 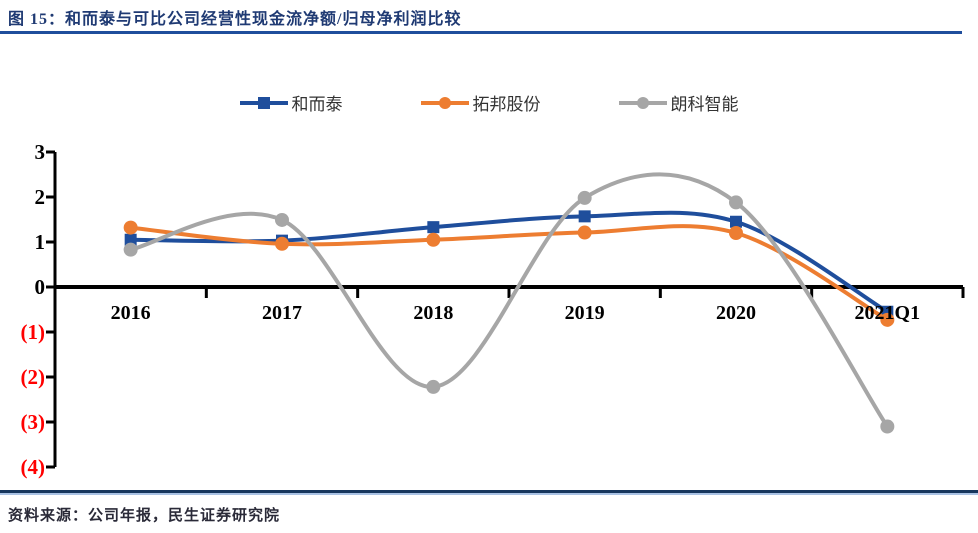 I want to click on legend-label: 朗科智能, so click(x=704, y=104).